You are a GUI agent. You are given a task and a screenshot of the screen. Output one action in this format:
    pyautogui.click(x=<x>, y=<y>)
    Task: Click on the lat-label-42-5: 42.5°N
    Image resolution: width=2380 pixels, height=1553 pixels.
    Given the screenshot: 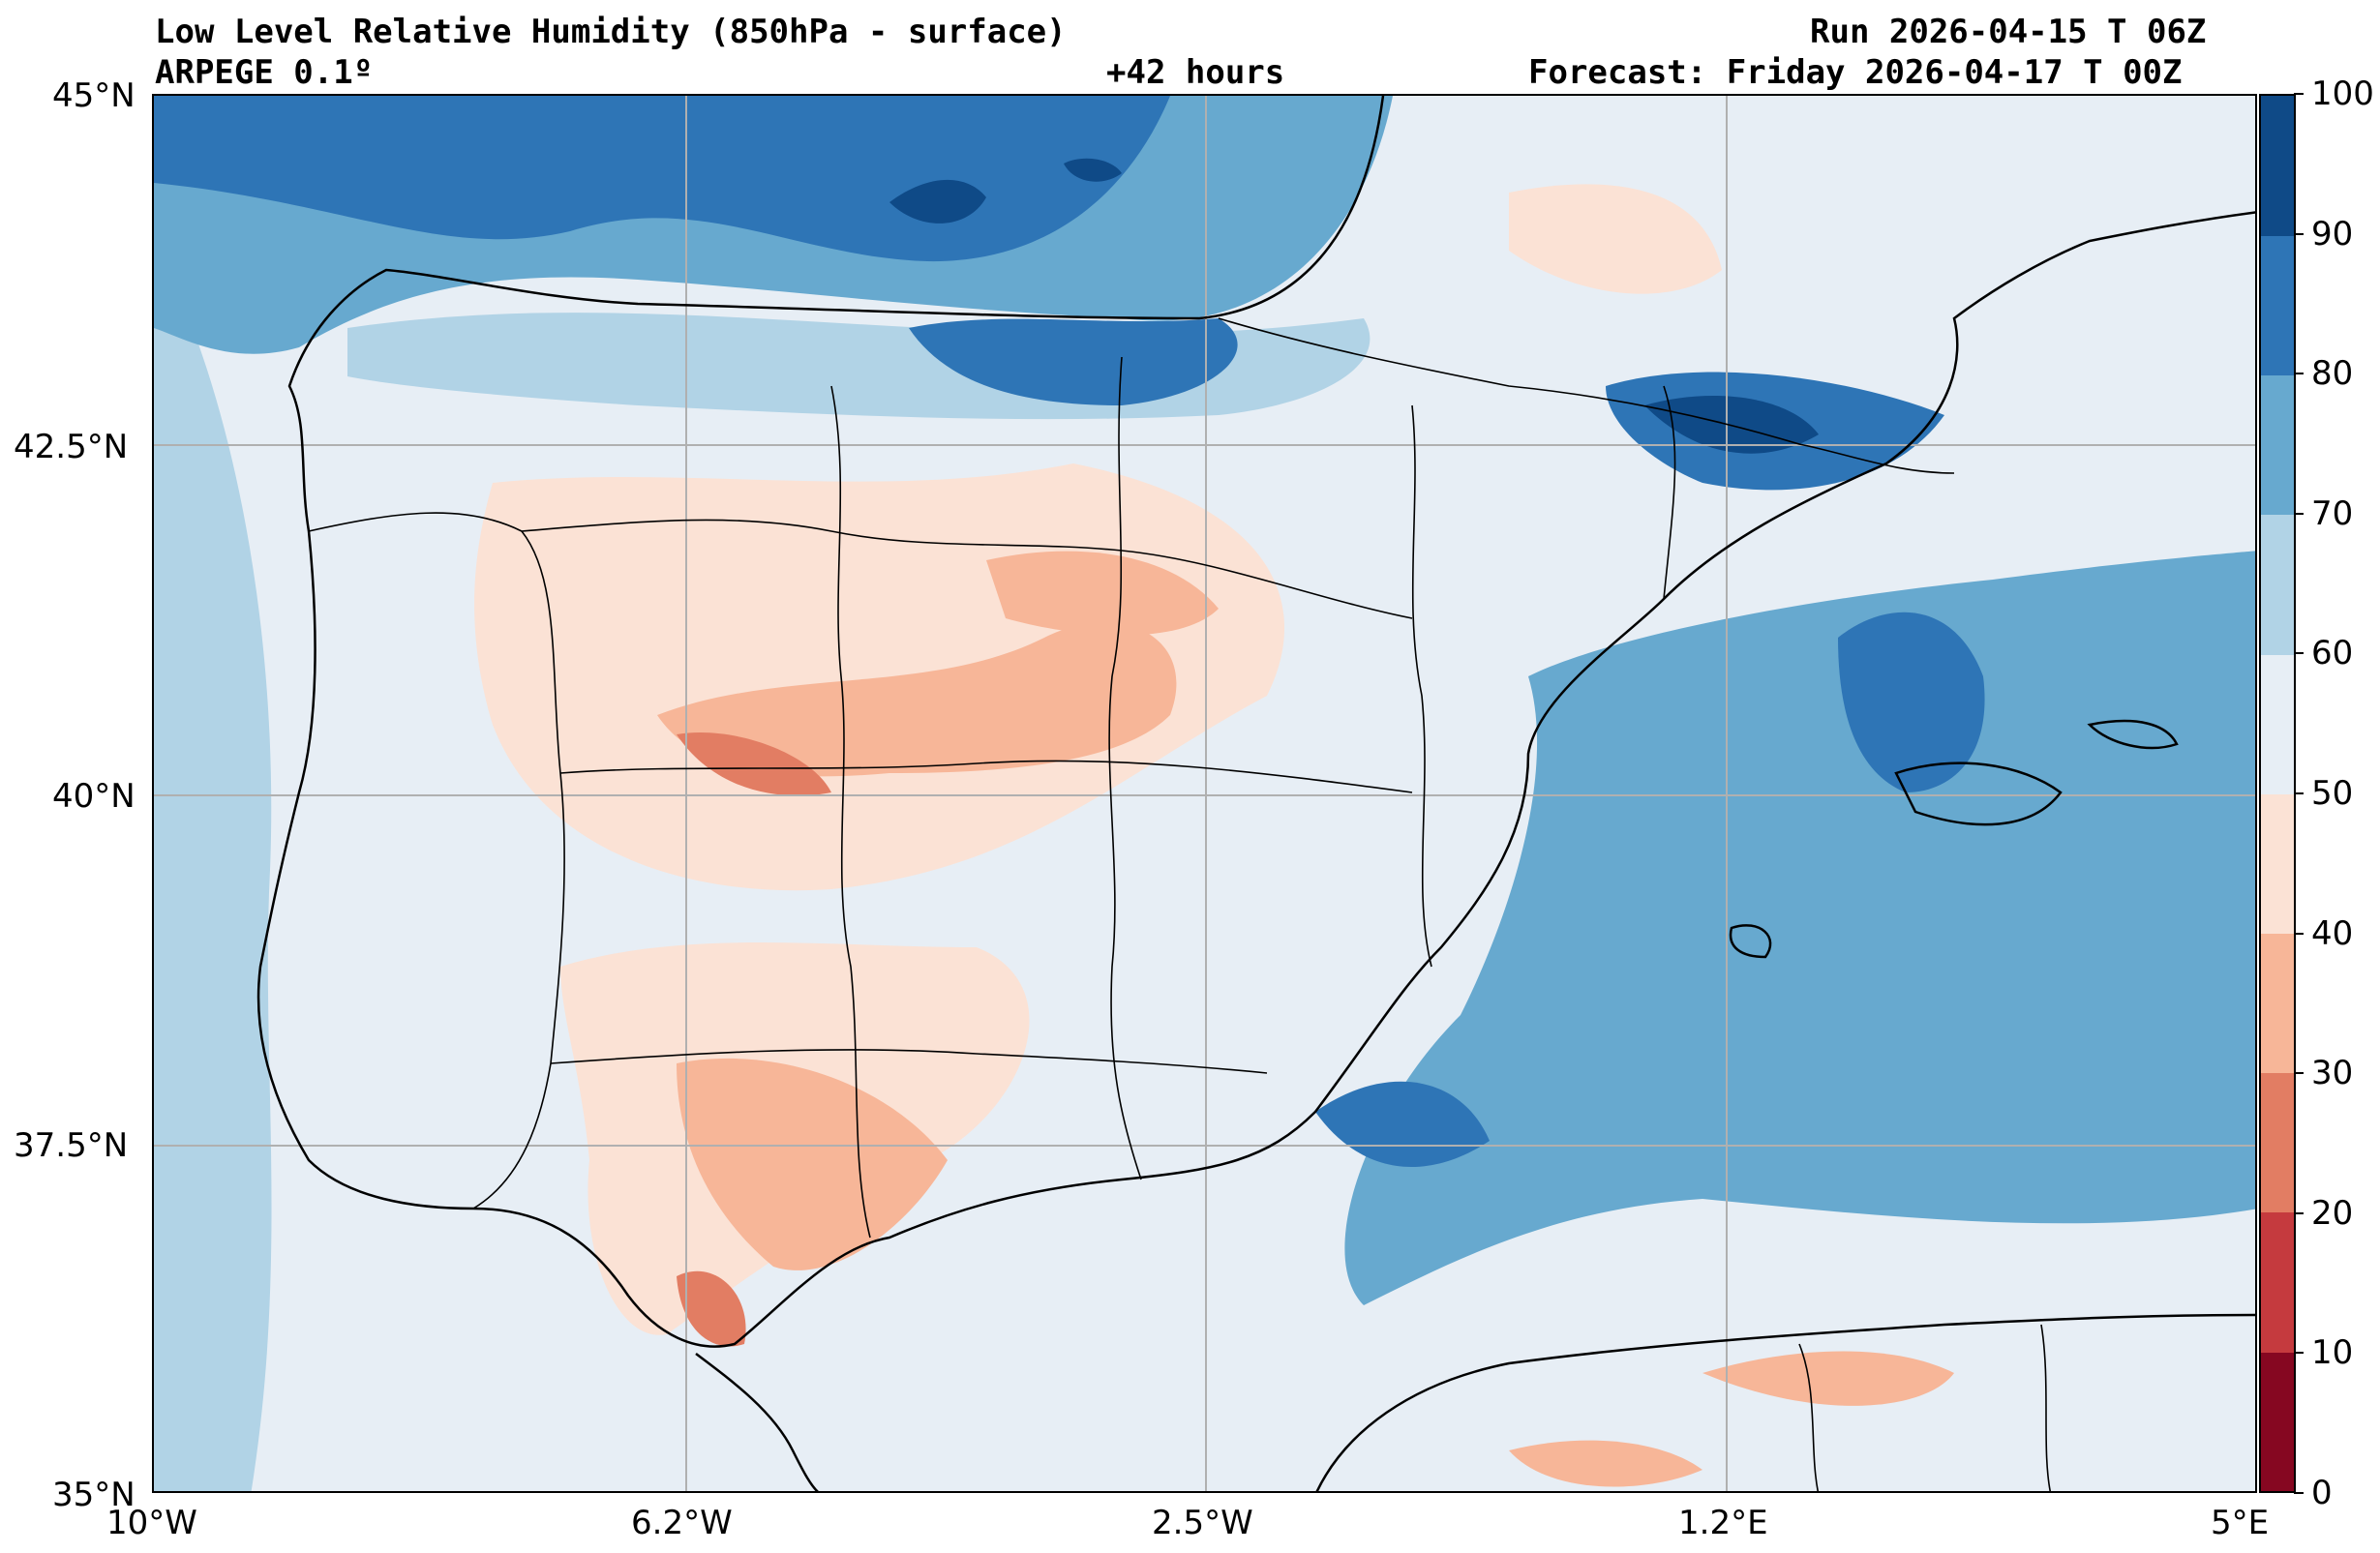 What is the action you would take?
    pyautogui.click(x=71, y=447)
    